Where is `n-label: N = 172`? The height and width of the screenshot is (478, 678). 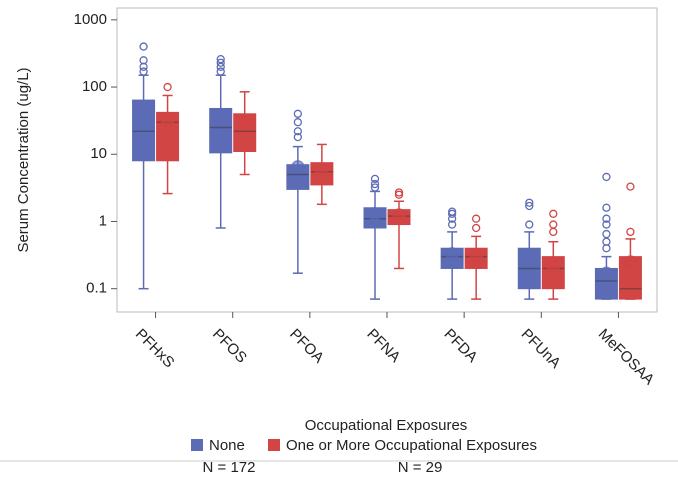 n-label: N = 172 is located at coordinates (229, 467).